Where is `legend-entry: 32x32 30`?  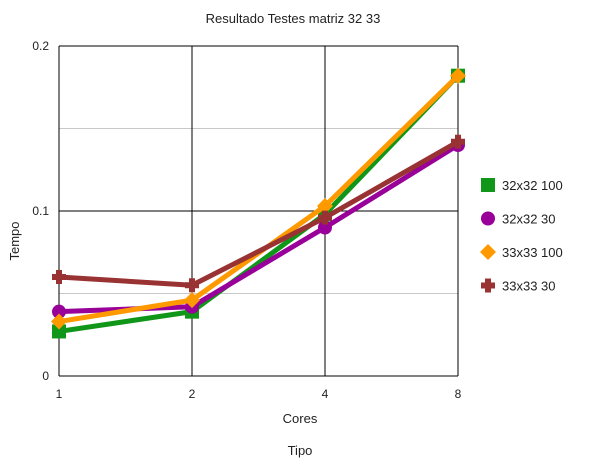 legend-entry: 32x32 30 is located at coordinates (518, 219).